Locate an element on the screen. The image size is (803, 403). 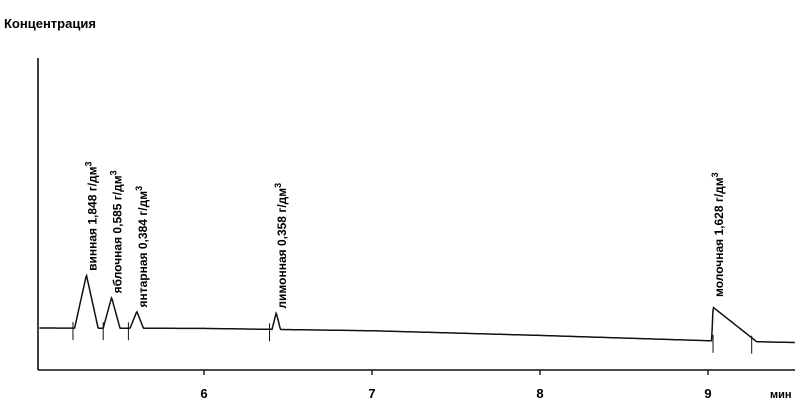
peak-label: винная 1,848 г/дм3 is located at coordinates (91, 215).